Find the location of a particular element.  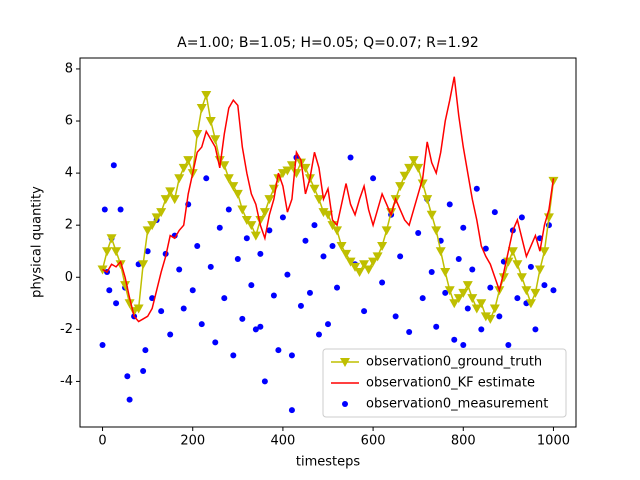

x-tick-label: 0 is located at coordinates (102, 441).